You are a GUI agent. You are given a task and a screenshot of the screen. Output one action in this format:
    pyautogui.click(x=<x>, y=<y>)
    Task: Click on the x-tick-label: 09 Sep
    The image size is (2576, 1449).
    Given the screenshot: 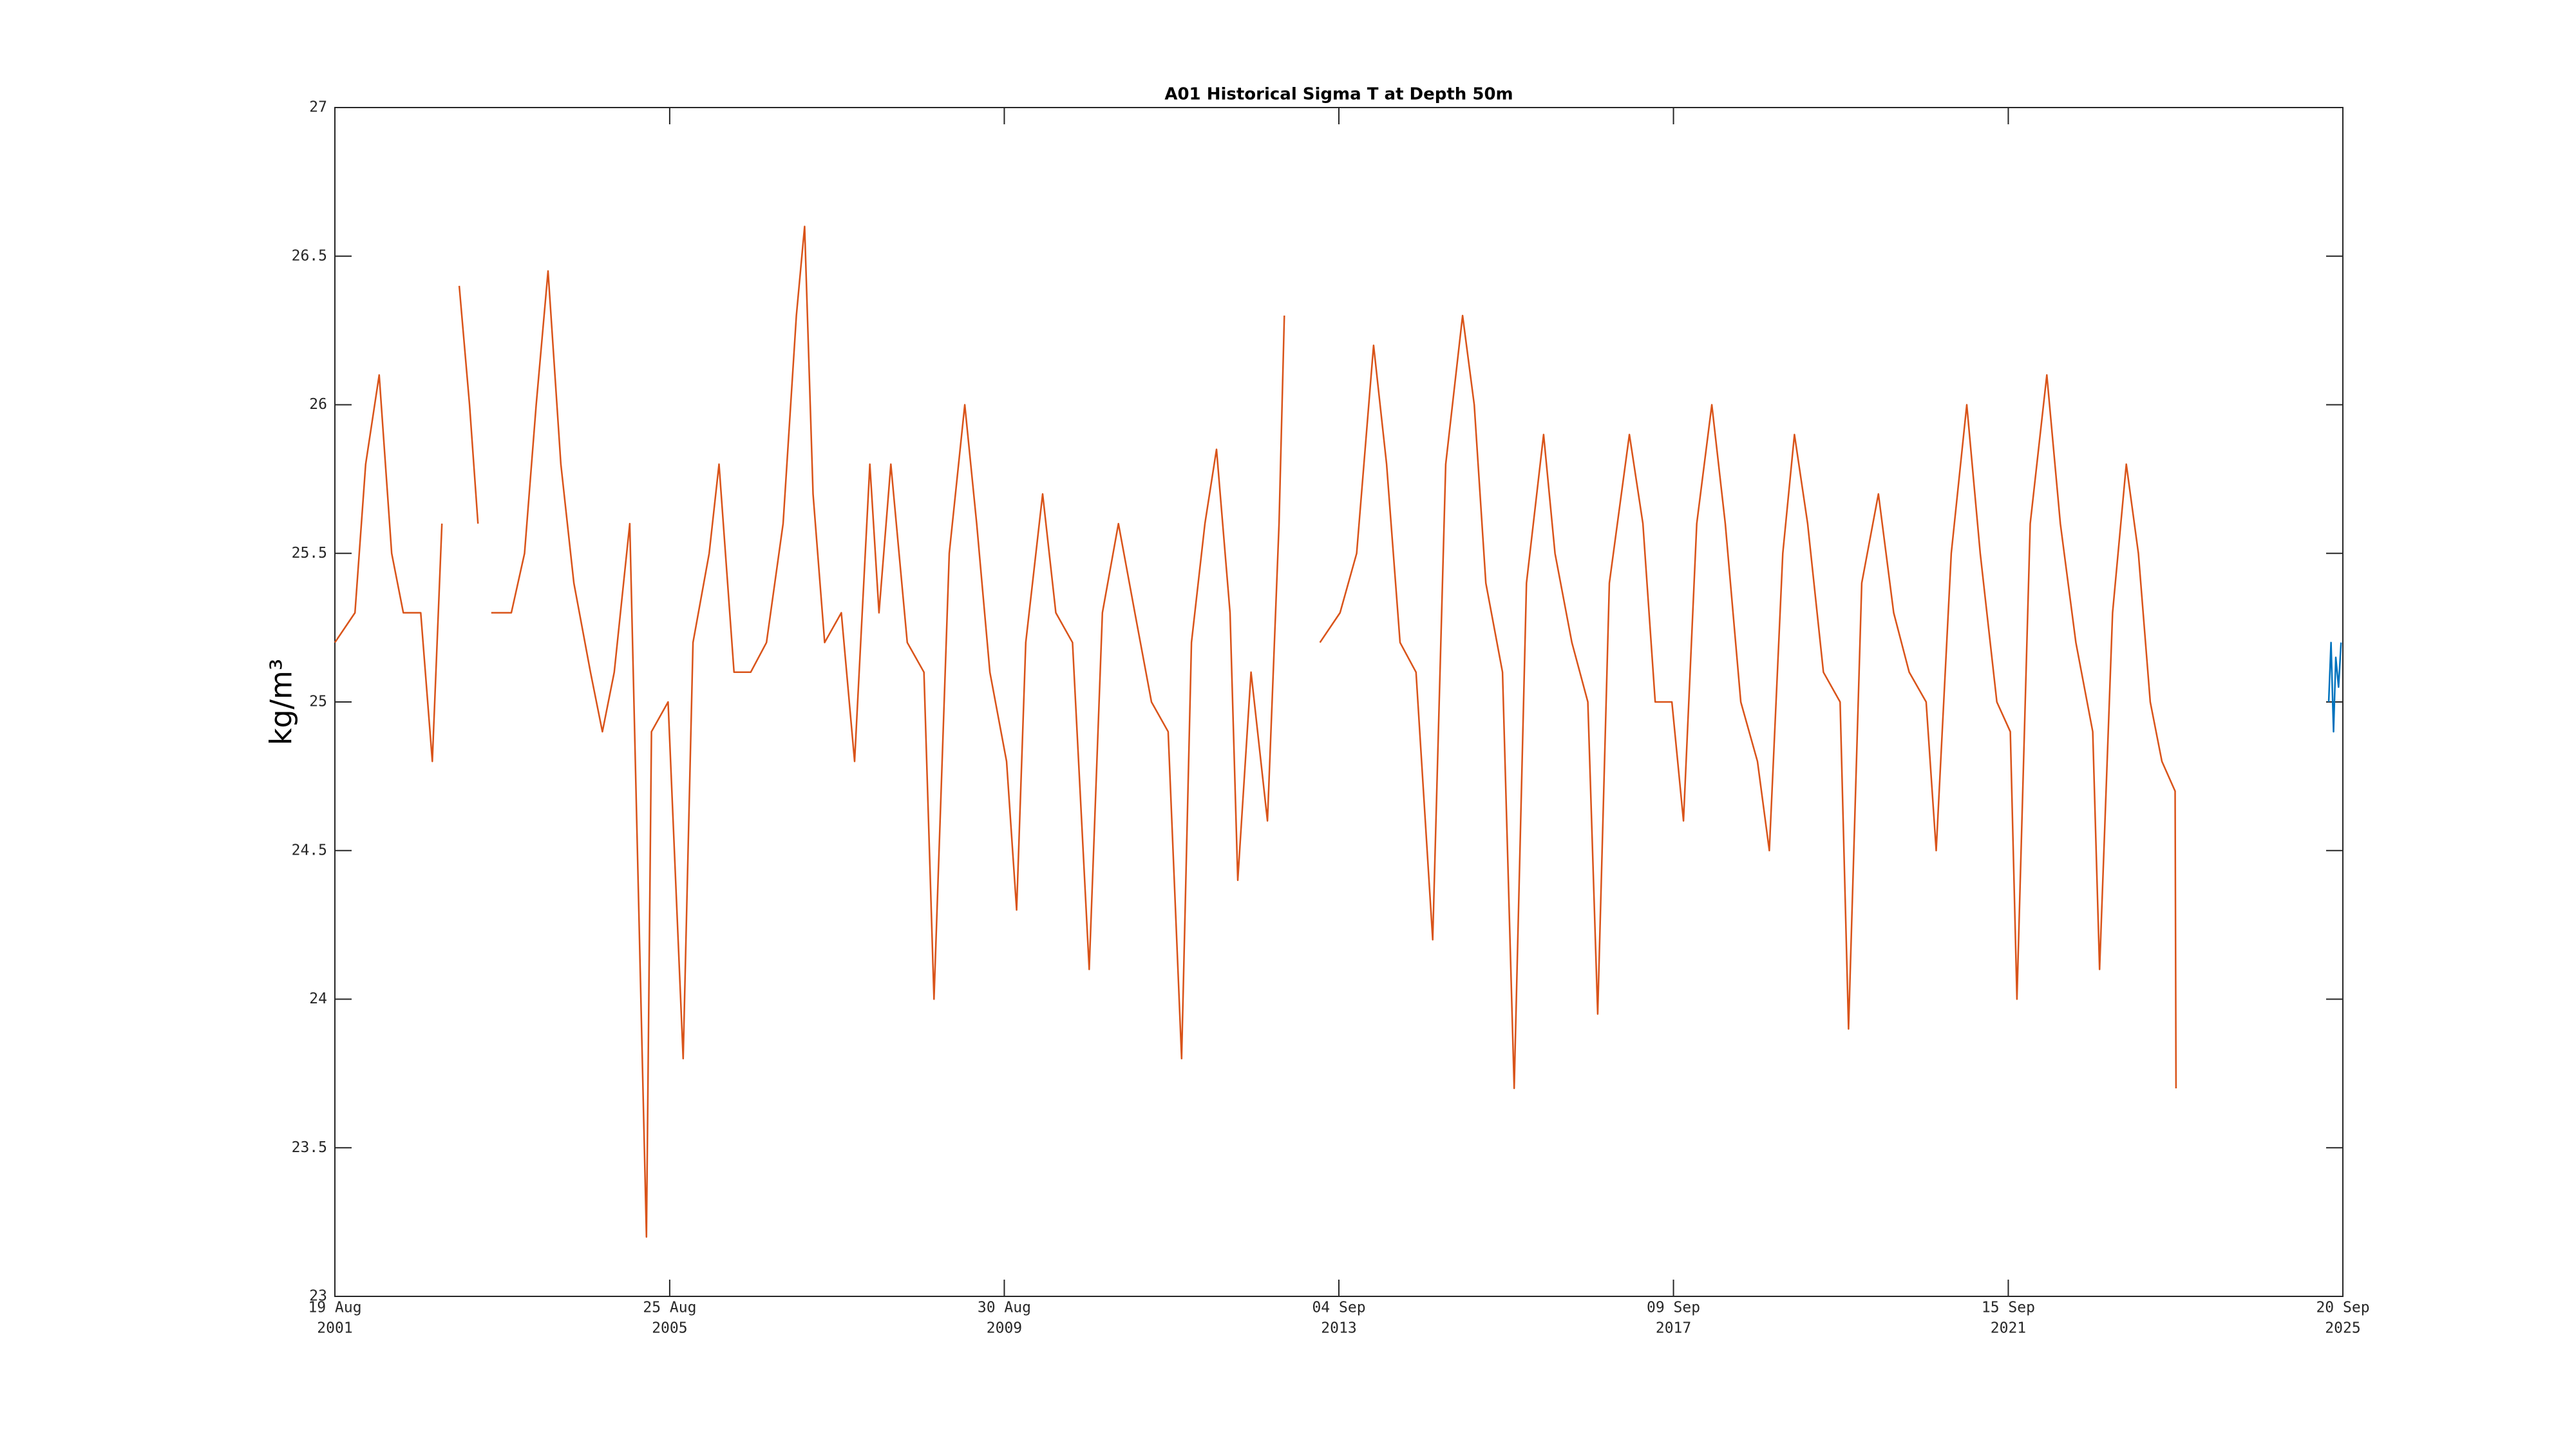 What is the action you would take?
    pyautogui.click(x=1673, y=1308)
    